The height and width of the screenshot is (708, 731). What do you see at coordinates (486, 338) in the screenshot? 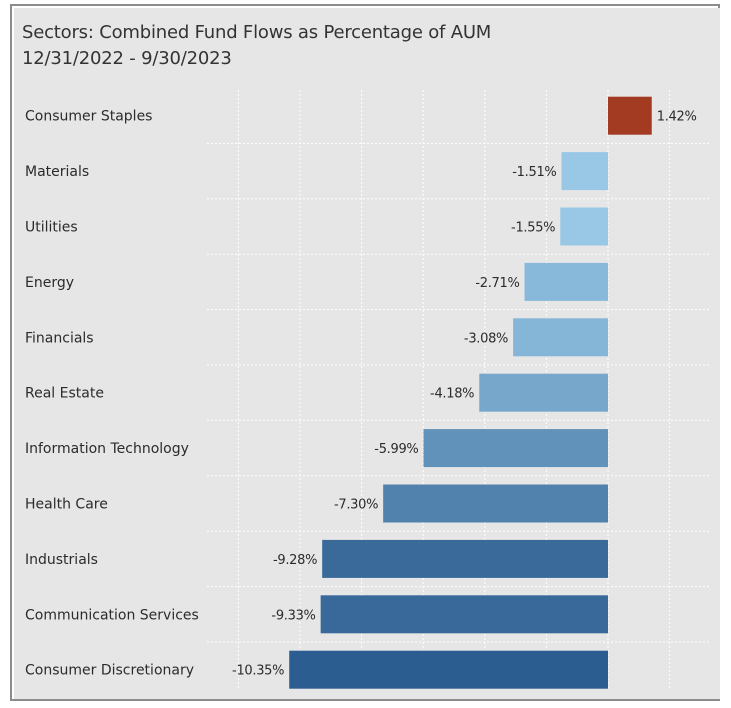
I see `value-label: -3.08%` at bounding box center [486, 338].